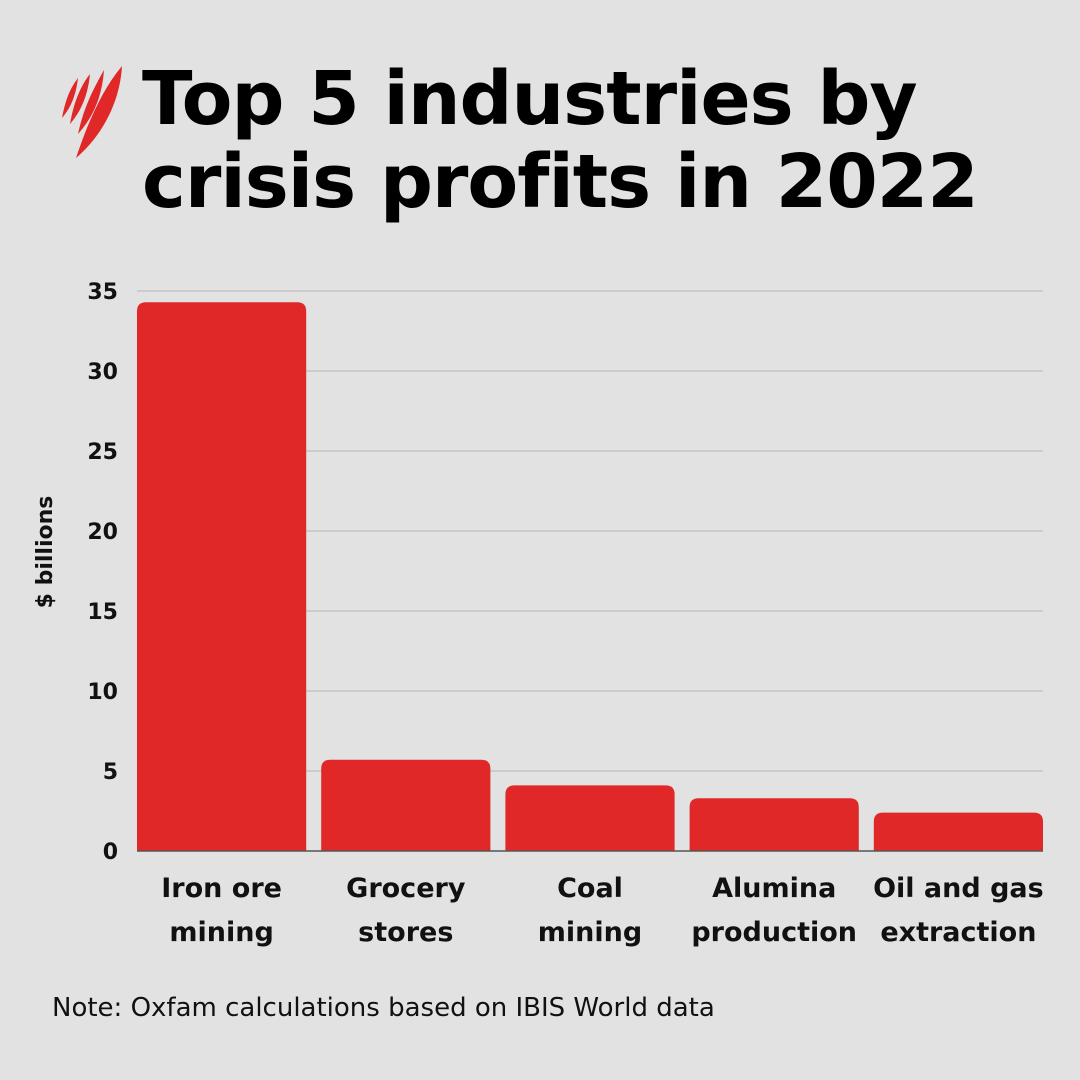 The height and width of the screenshot is (1080, 1080). I want to click on y-tick-label: 0, so click(110, 852).